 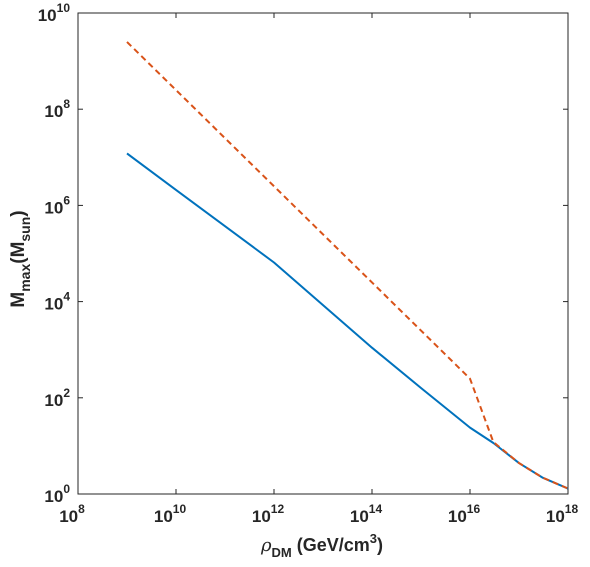 What do you see at coordinates (64, 8) in the screenshot?
I see `y-tick-label-exponent: 10` at bounding box center [64, 8].